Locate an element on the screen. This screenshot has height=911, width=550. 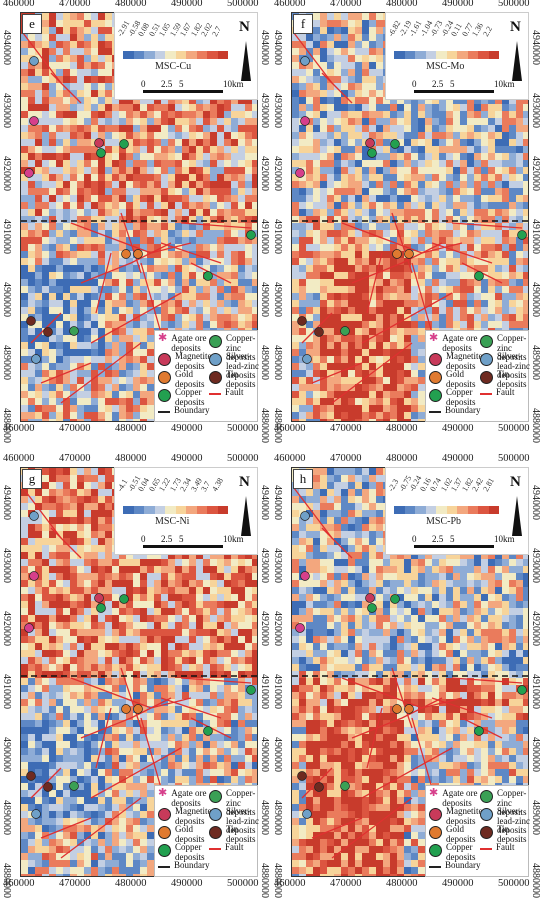
legend-item: Copper deposits is located at coordinates (183, 397).